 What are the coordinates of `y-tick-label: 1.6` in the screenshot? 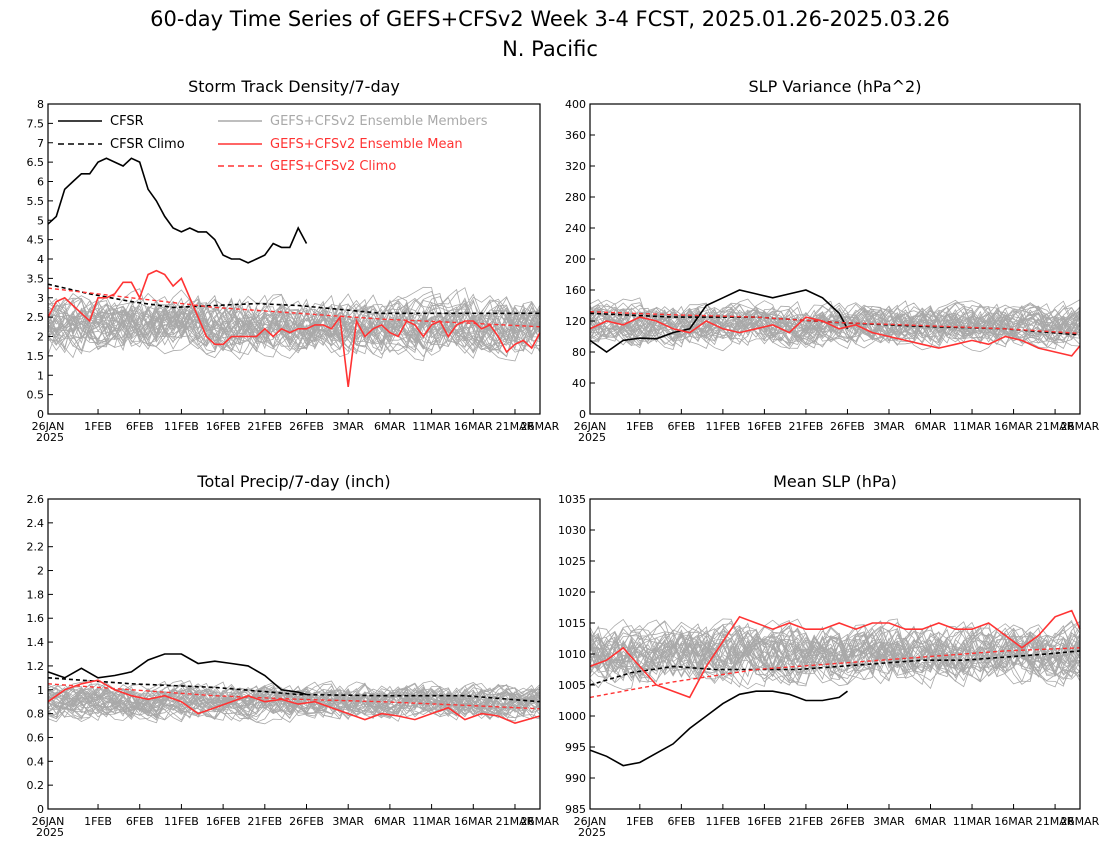 It's located at (36, 618).